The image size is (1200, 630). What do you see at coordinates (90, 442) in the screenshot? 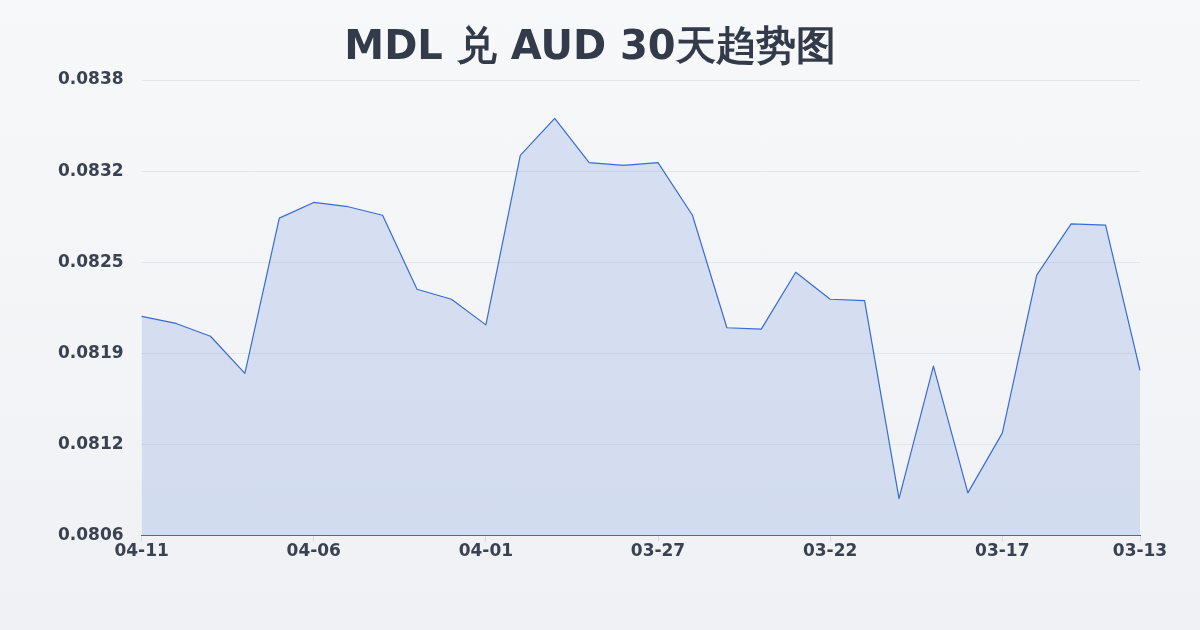
I see `y-tick-label: 0.0812` at bounding box center [90, 442].